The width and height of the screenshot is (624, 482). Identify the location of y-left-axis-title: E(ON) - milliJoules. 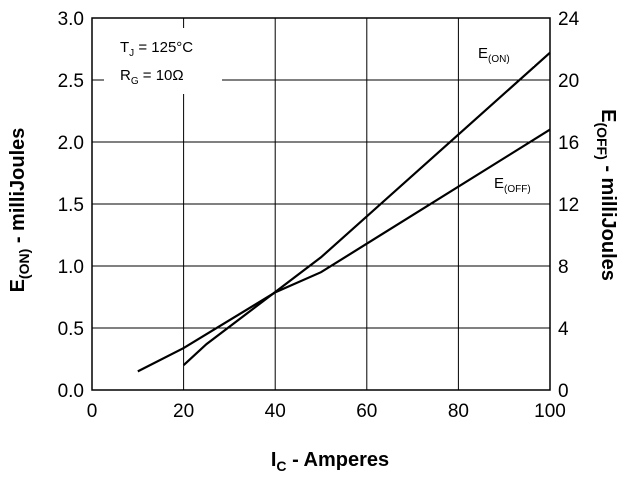
(19, 210).